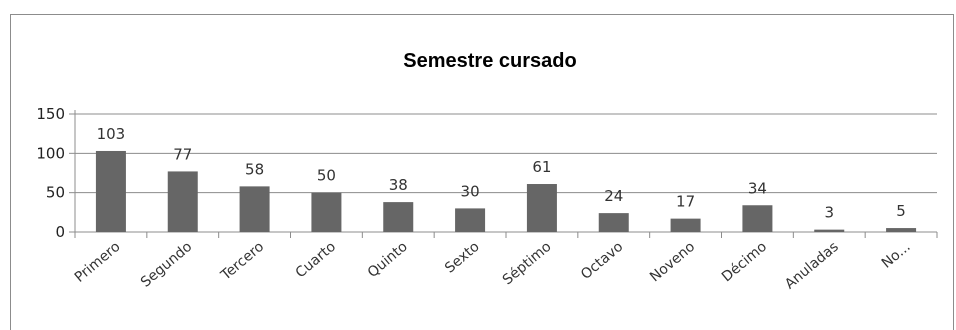 This screenshot has width=956, height=330. What do you see at coordinates (254, 169) in the screenshot?
I see `data-label: 58` at bounding box center [254, 169].